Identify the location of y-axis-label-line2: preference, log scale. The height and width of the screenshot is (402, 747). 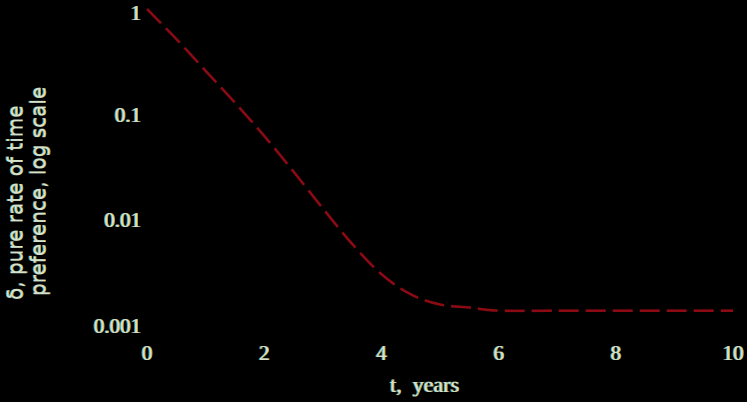
(38, 191).